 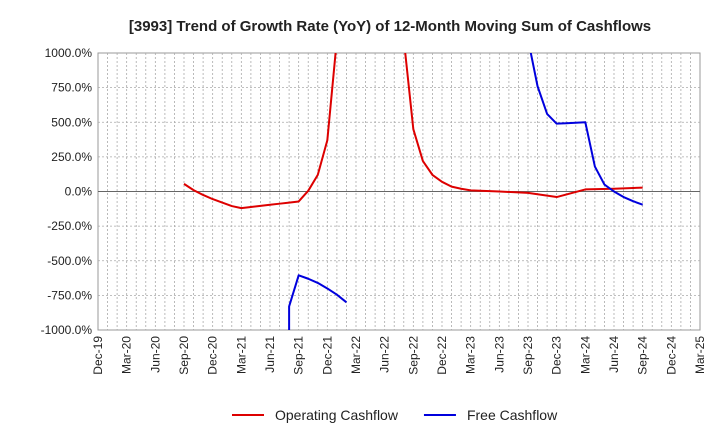 I want to click on x-tick-label: Mar-21, so click(x=241, y=355).